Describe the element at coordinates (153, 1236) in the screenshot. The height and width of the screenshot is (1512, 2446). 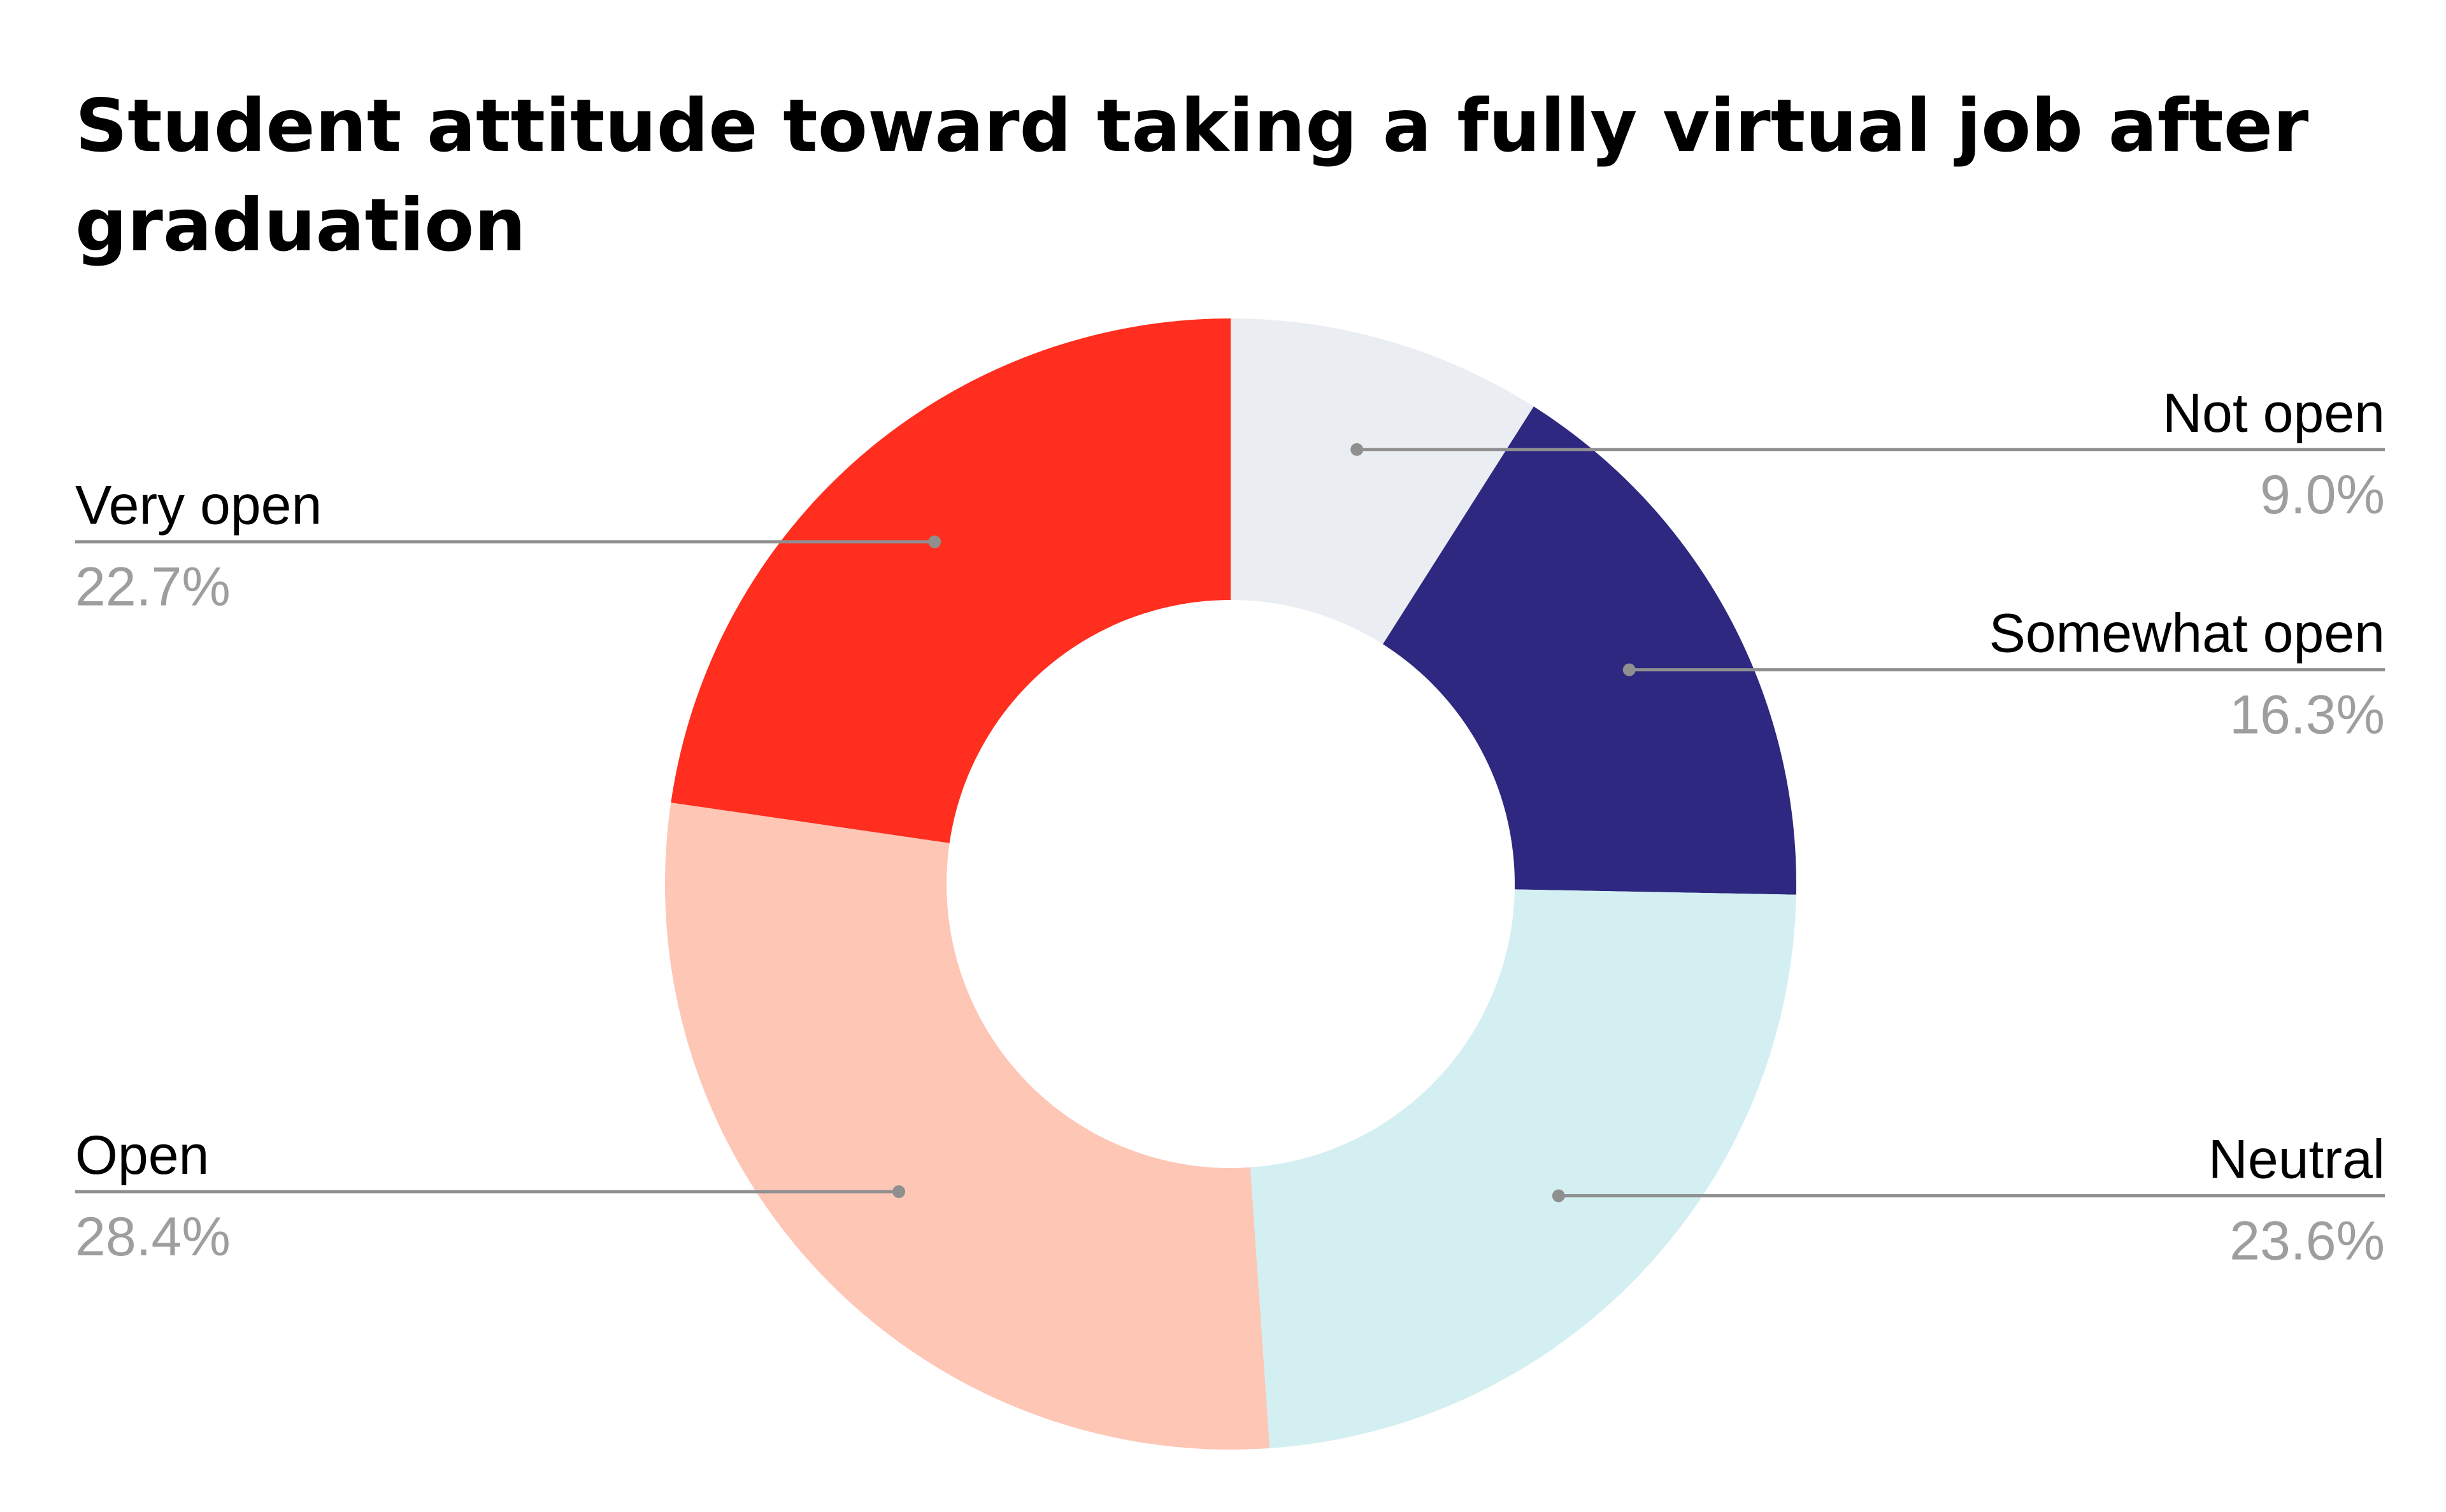
I see `slice-value-open: 28.4%` at that location.